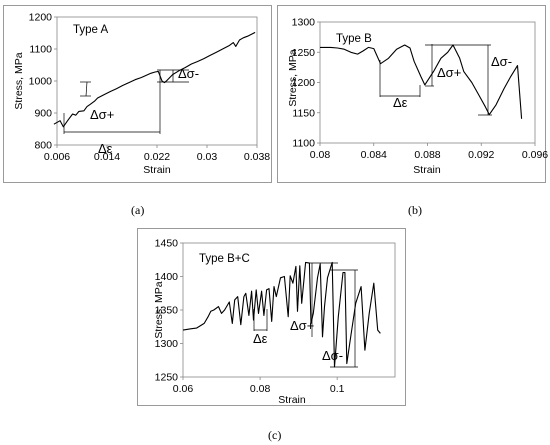 The width and height of the screenshot is (550, 445). What do you see at coordinates (105, 148) in the screenshot?
I see `chart-a-annotation-label: Δε` at bounding box center [105, 148].